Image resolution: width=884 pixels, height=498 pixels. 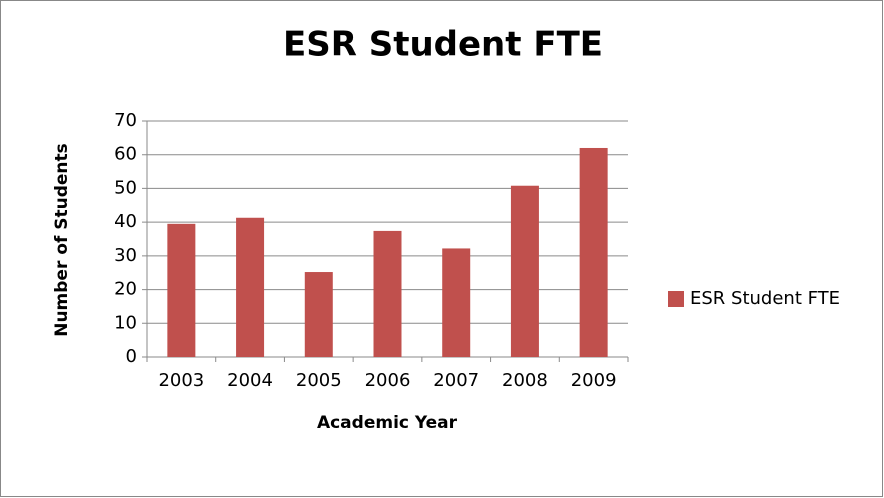 What do you see at coordinates (125, 187) in the screenshot?
I see `y-tick-label: 50` at bounding box center [125, 187].